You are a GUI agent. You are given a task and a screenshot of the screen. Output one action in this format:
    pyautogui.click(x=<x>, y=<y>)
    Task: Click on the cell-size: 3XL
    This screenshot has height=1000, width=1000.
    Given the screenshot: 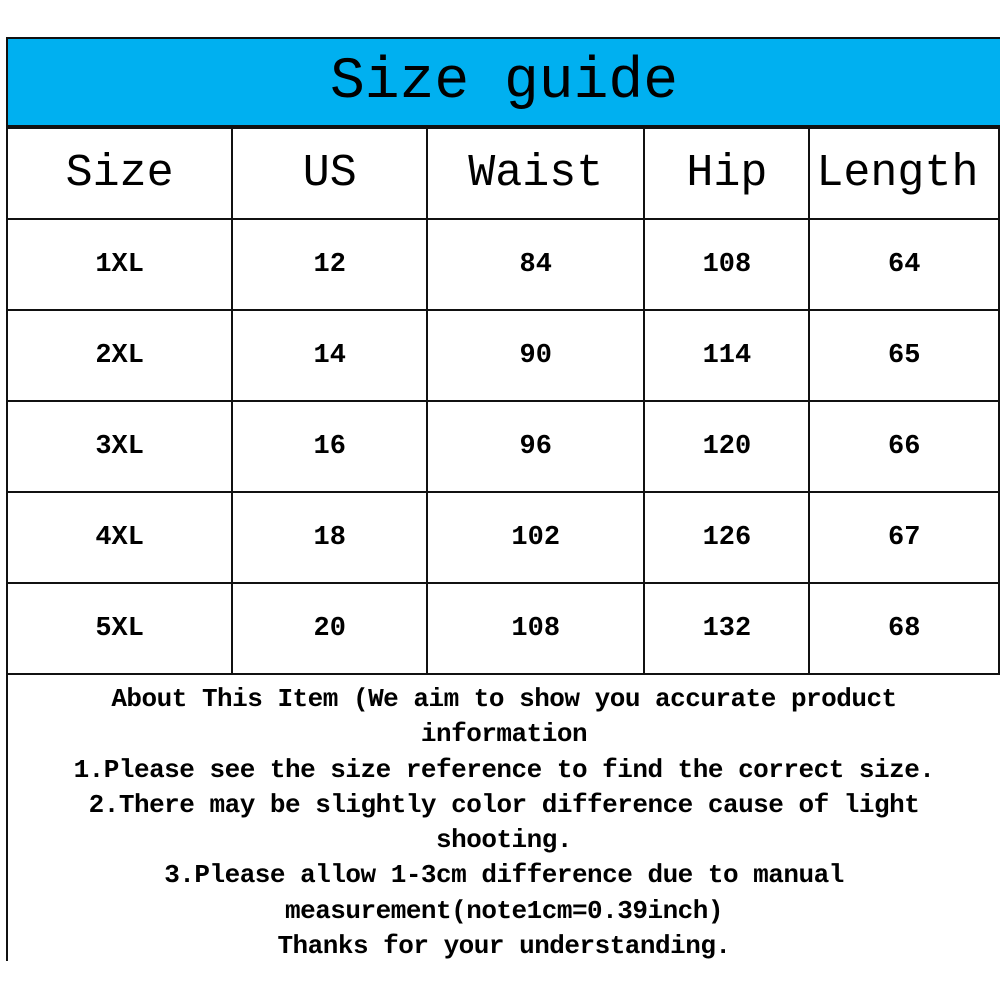 What is the action you would take?
    pyautogui.click(x=119, y=446)
    